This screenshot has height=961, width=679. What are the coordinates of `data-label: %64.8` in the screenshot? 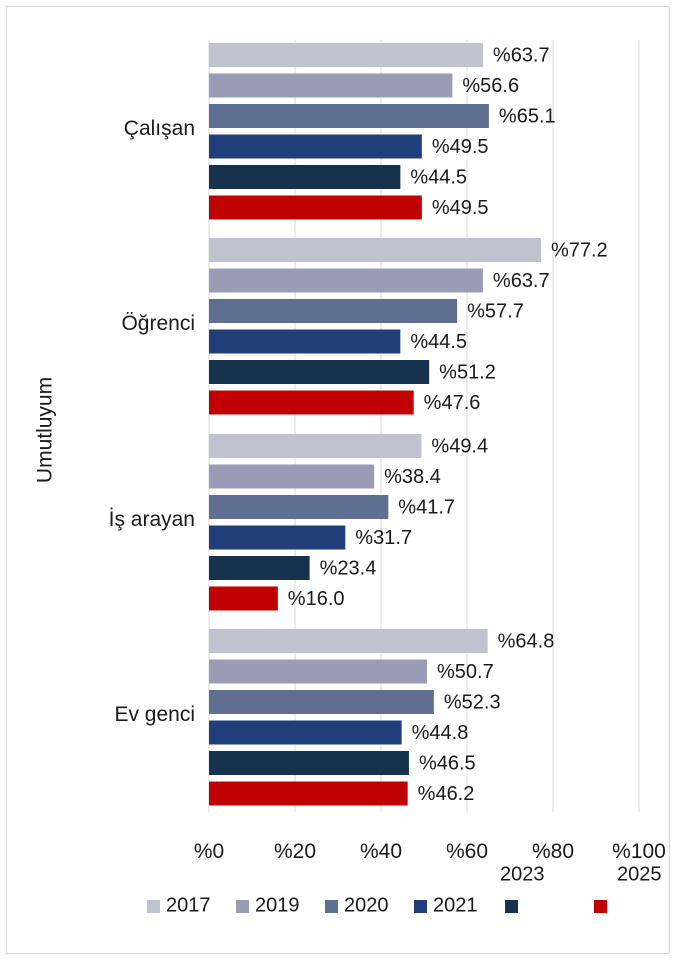 It's located at (526, 641).